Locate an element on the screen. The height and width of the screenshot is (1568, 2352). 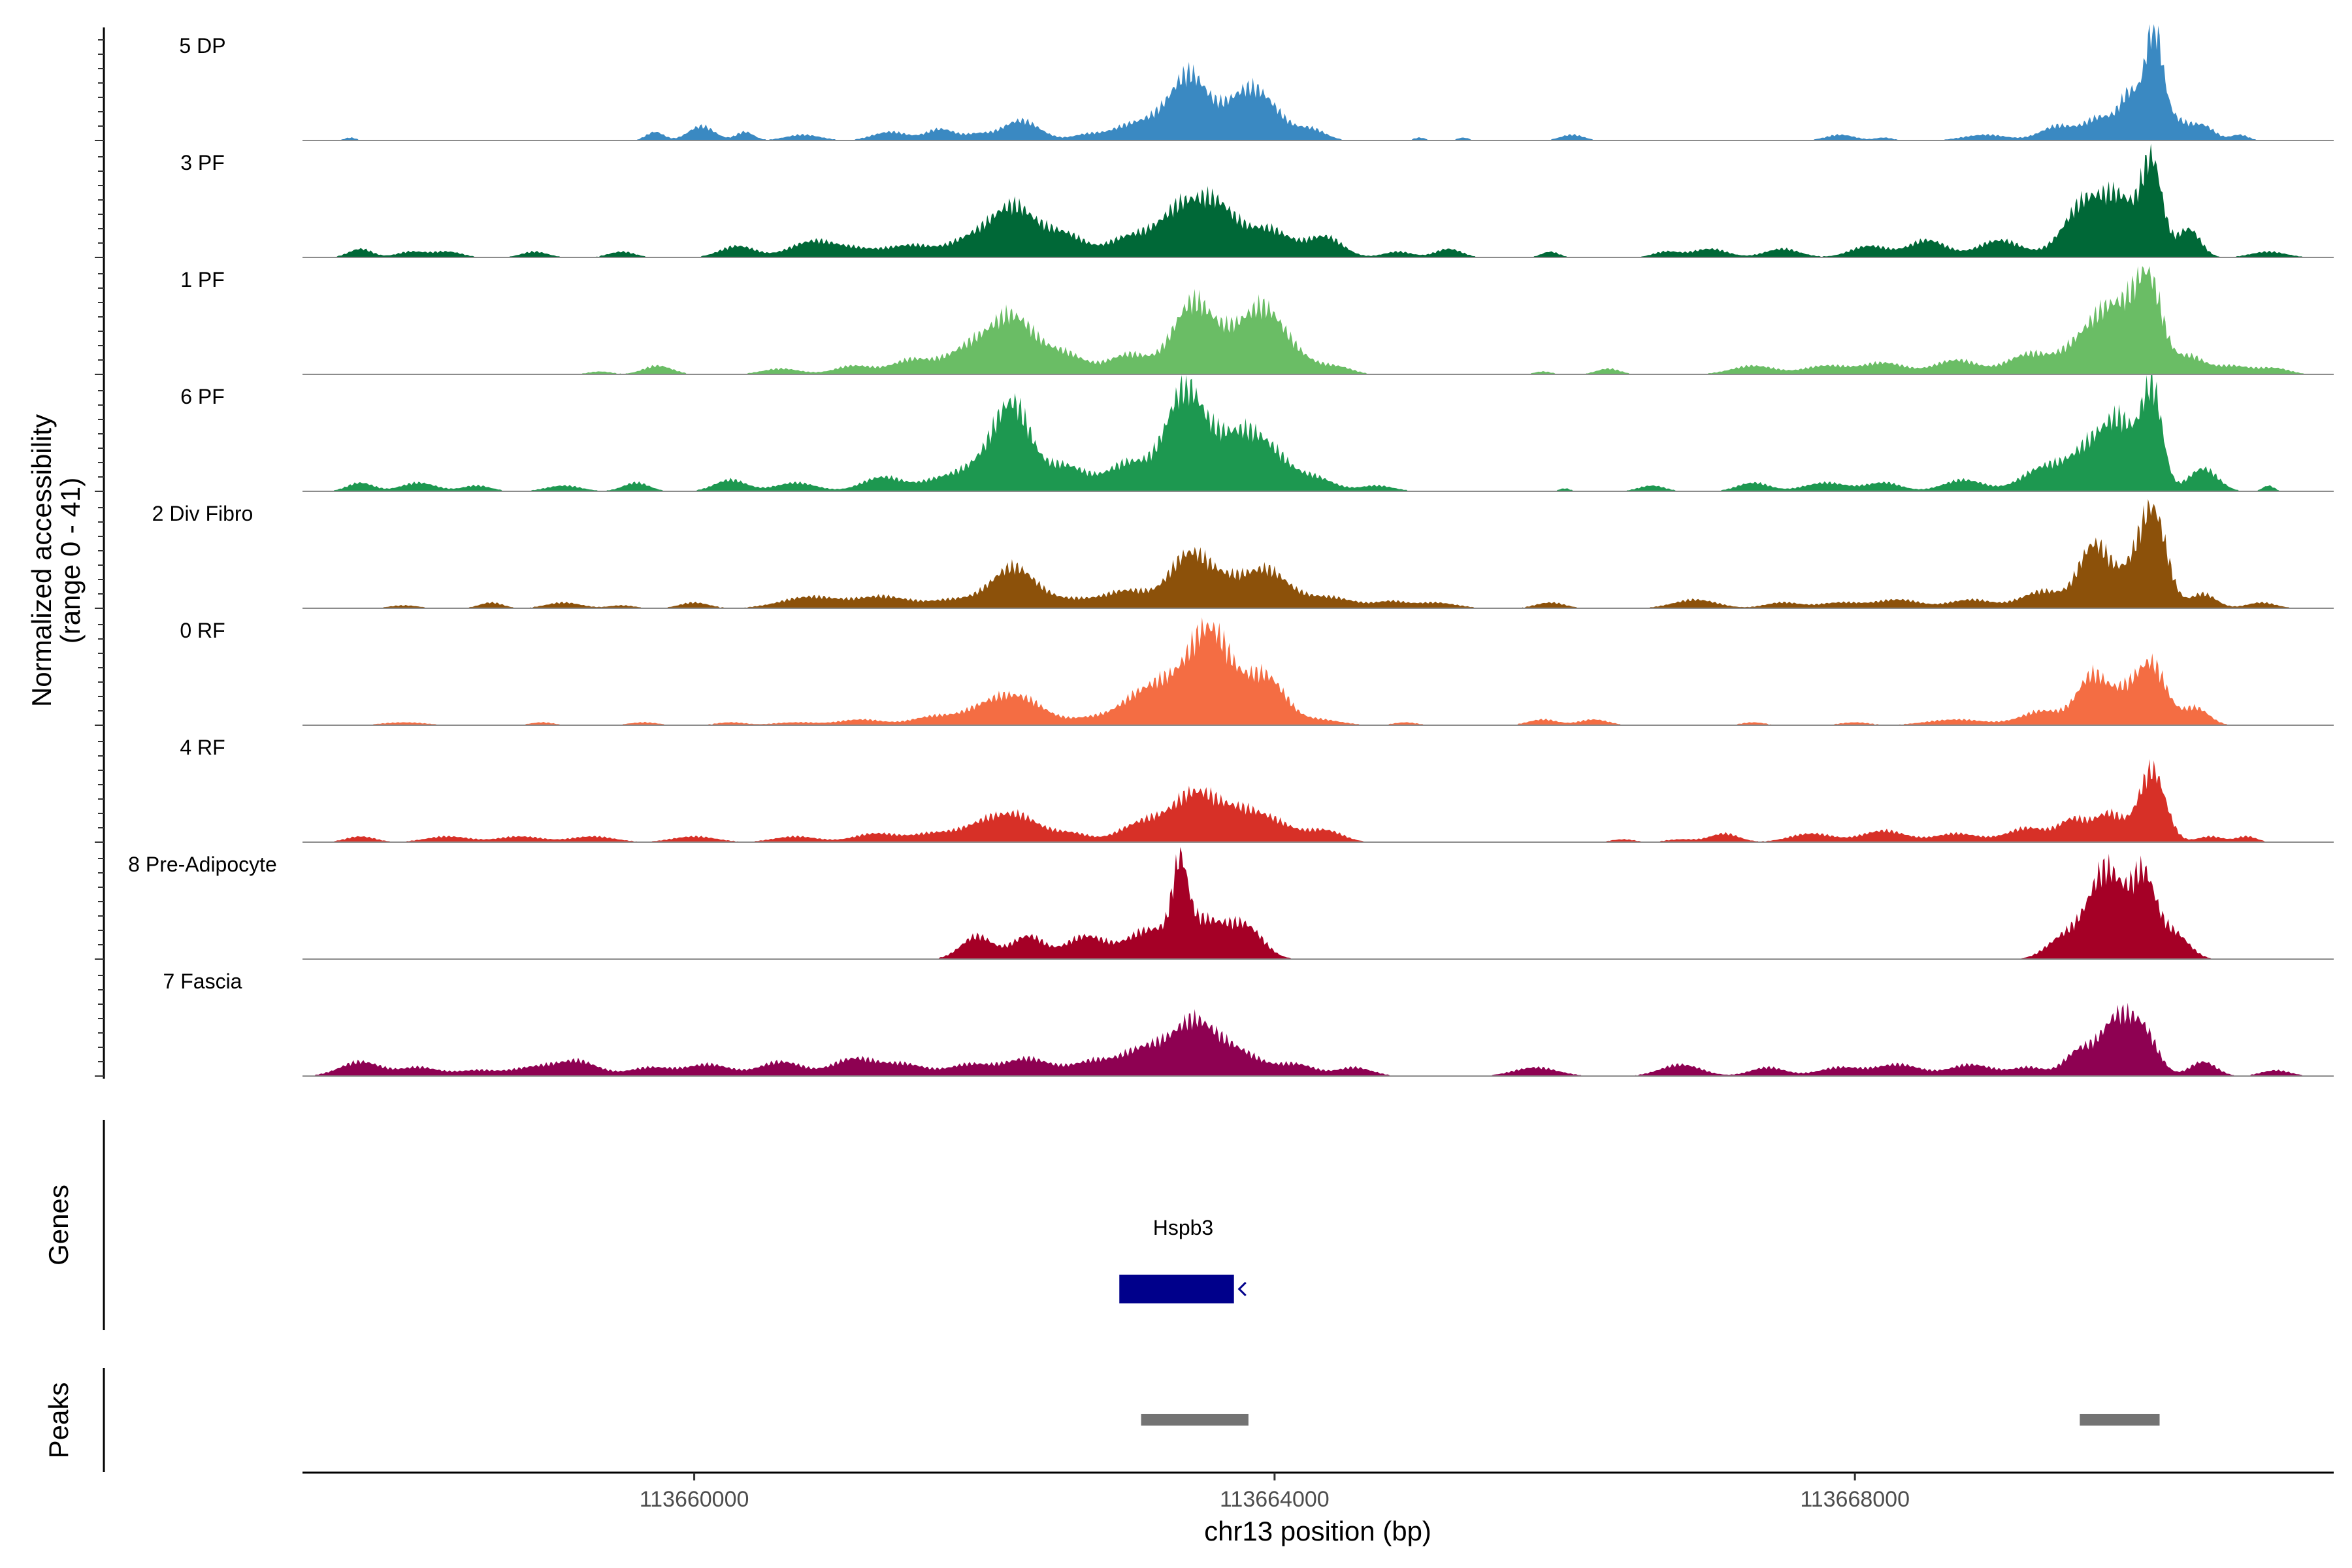
y-axis is located at coordinates (100, 553).